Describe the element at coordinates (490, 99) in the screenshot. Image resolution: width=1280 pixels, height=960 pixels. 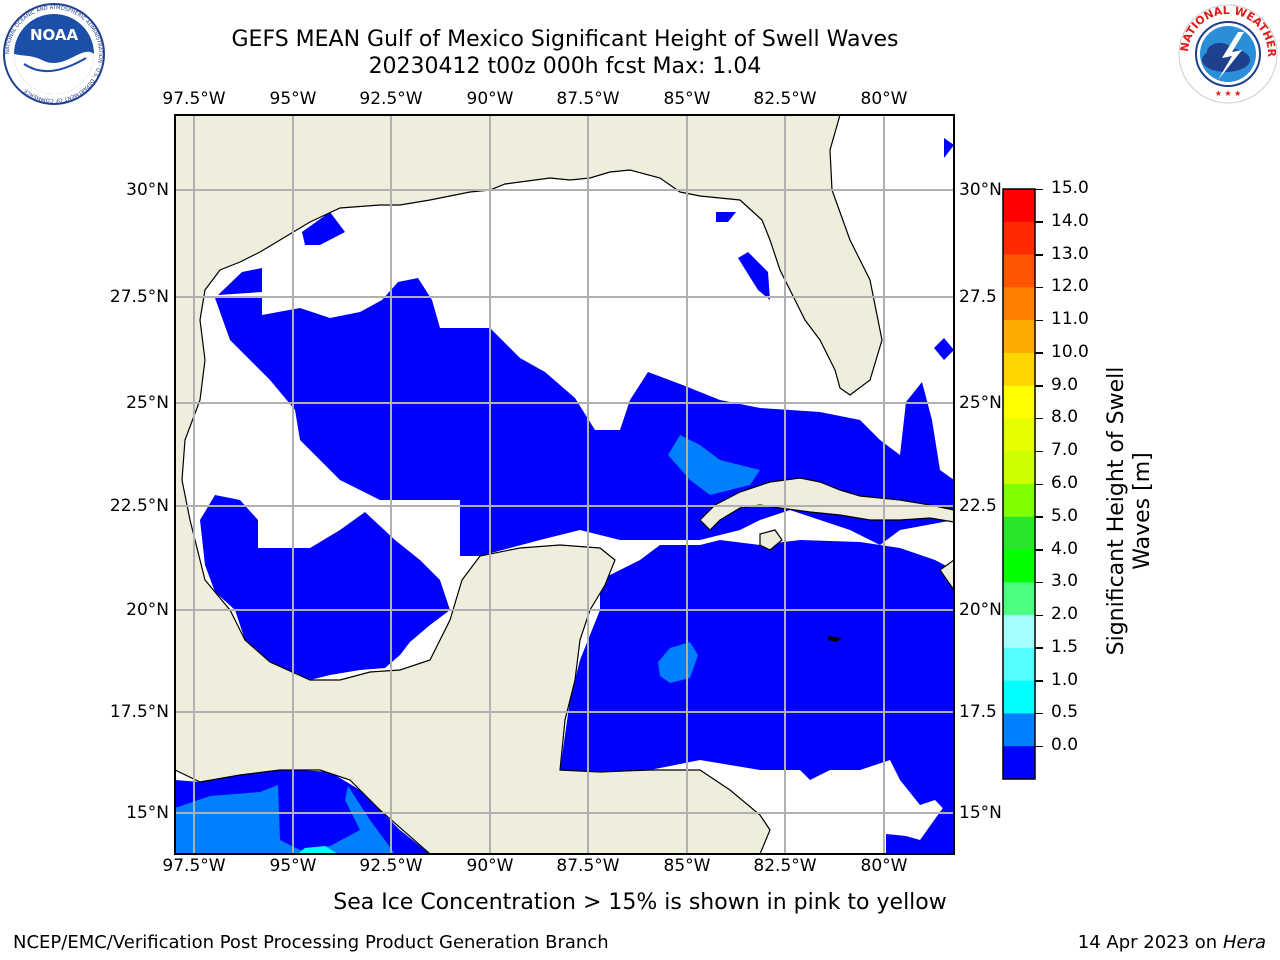
I see `lon-tick-top: 90°W` at that location.